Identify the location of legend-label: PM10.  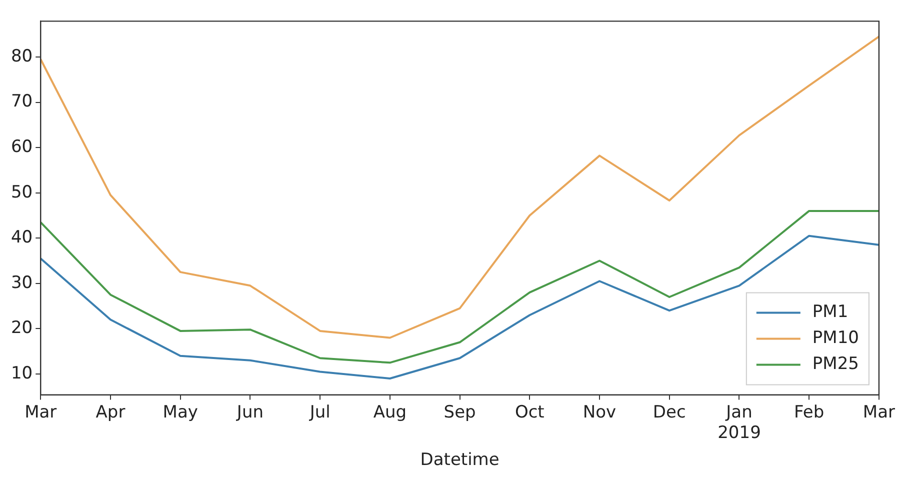
(835, 338).